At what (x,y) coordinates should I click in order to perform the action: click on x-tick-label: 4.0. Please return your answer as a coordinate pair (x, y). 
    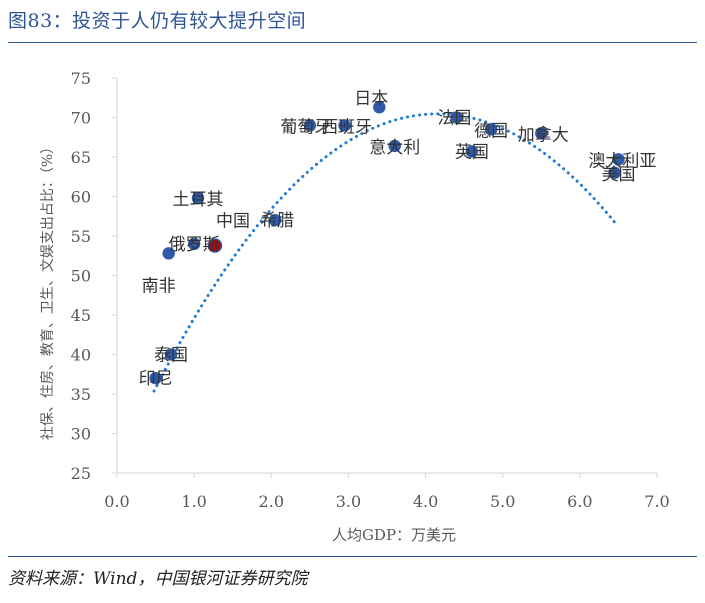
    Looking at the image, I should click on (425, 501).